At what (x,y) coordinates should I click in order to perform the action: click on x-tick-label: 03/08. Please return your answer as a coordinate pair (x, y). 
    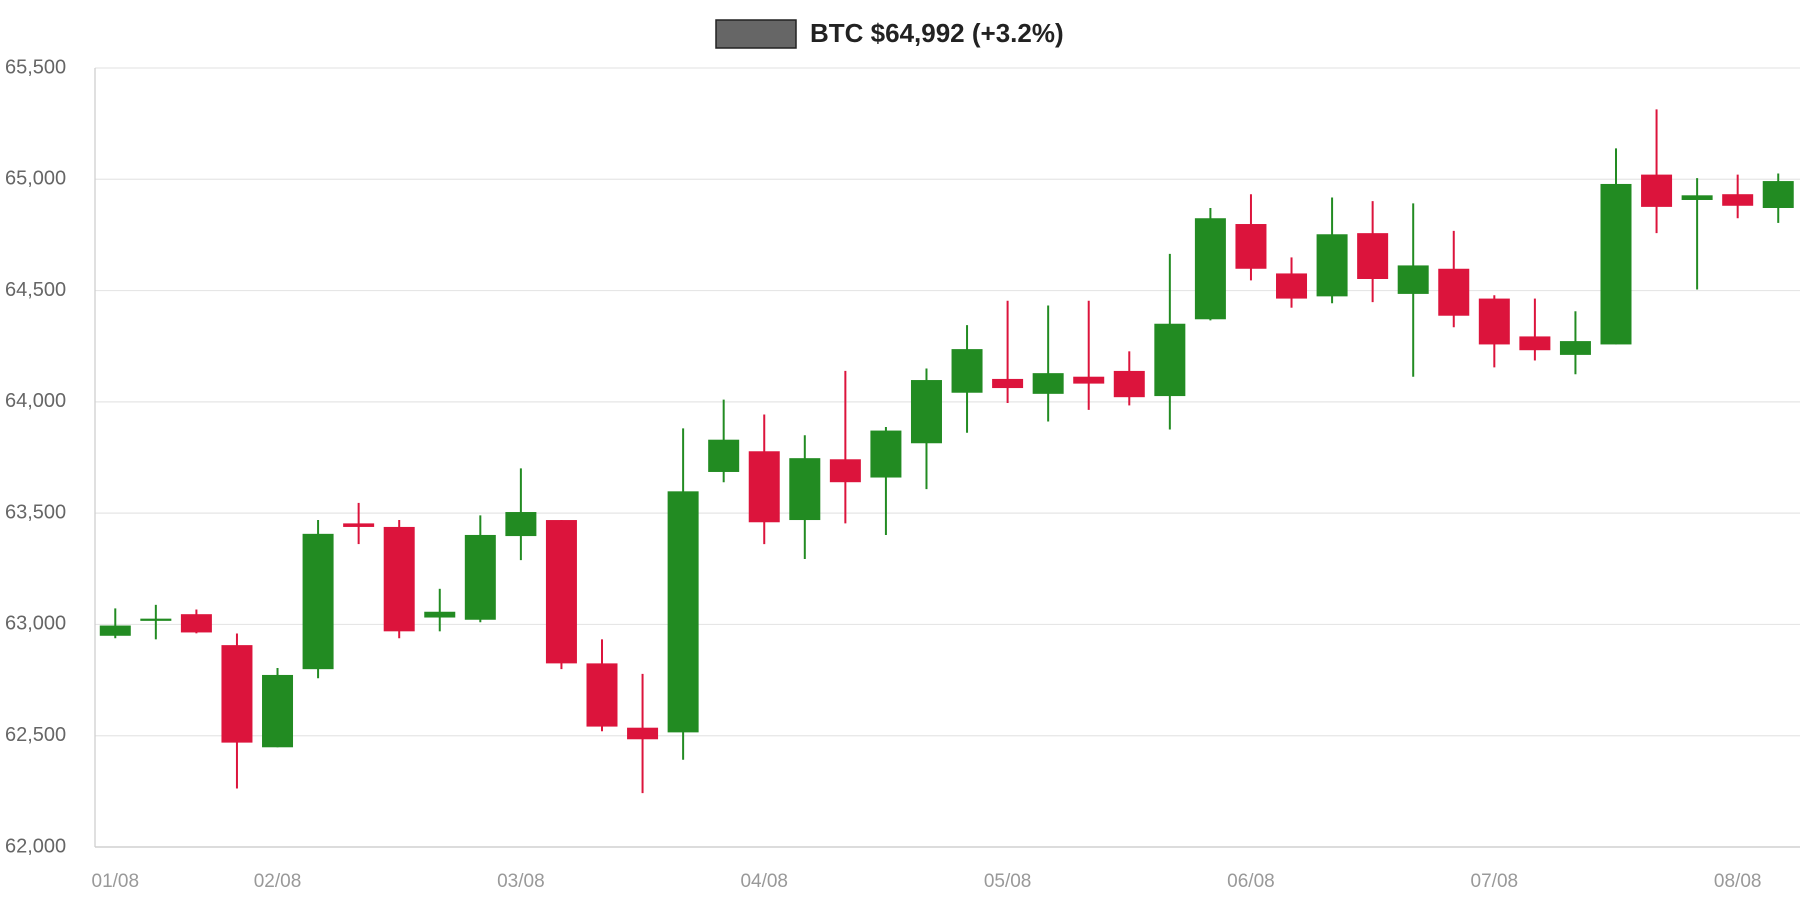
    Looking at the image, I should click on (521, 881).